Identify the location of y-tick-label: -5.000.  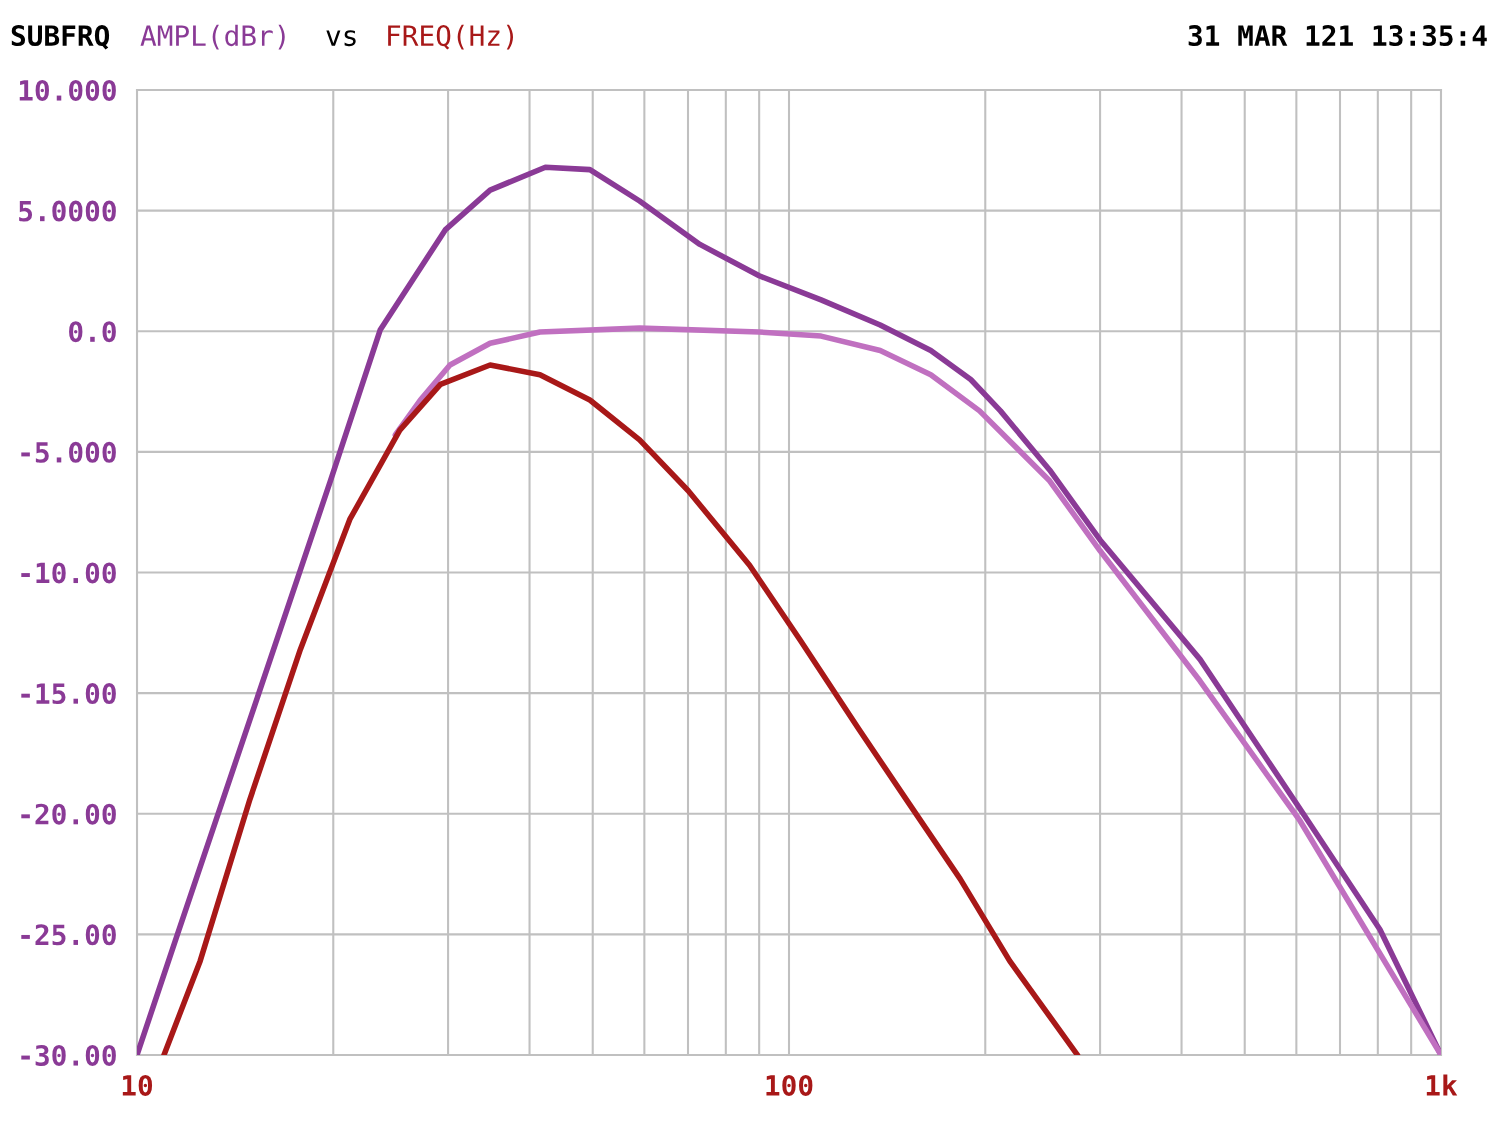
(68, 452).